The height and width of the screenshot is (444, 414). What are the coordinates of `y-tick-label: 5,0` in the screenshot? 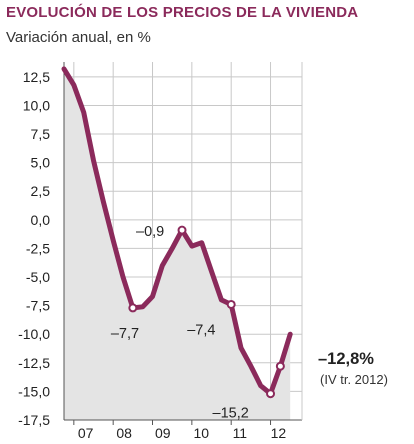 It's located at (41, 163).